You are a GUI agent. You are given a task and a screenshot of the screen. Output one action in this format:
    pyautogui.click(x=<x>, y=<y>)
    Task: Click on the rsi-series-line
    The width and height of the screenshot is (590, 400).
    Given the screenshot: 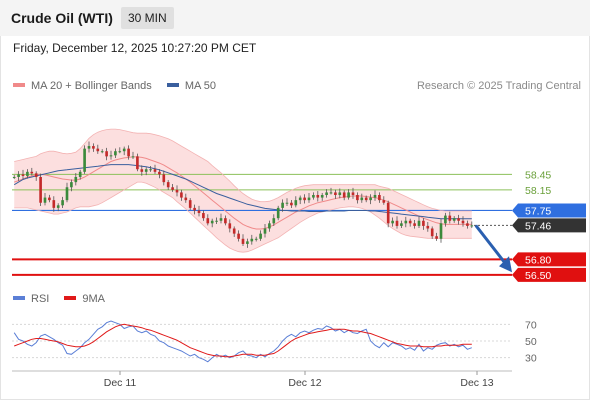 What is the action you would take?
    pyautogui.click(x=242, y=341)
    